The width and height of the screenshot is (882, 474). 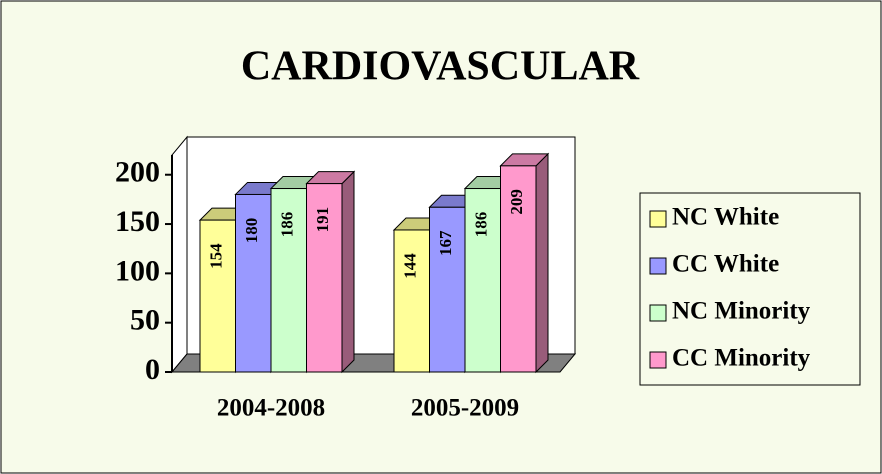 What do you see at coordinates (445, 243) in the screenshot?
I see `data-label: 167` at bounding box center [445, 243].